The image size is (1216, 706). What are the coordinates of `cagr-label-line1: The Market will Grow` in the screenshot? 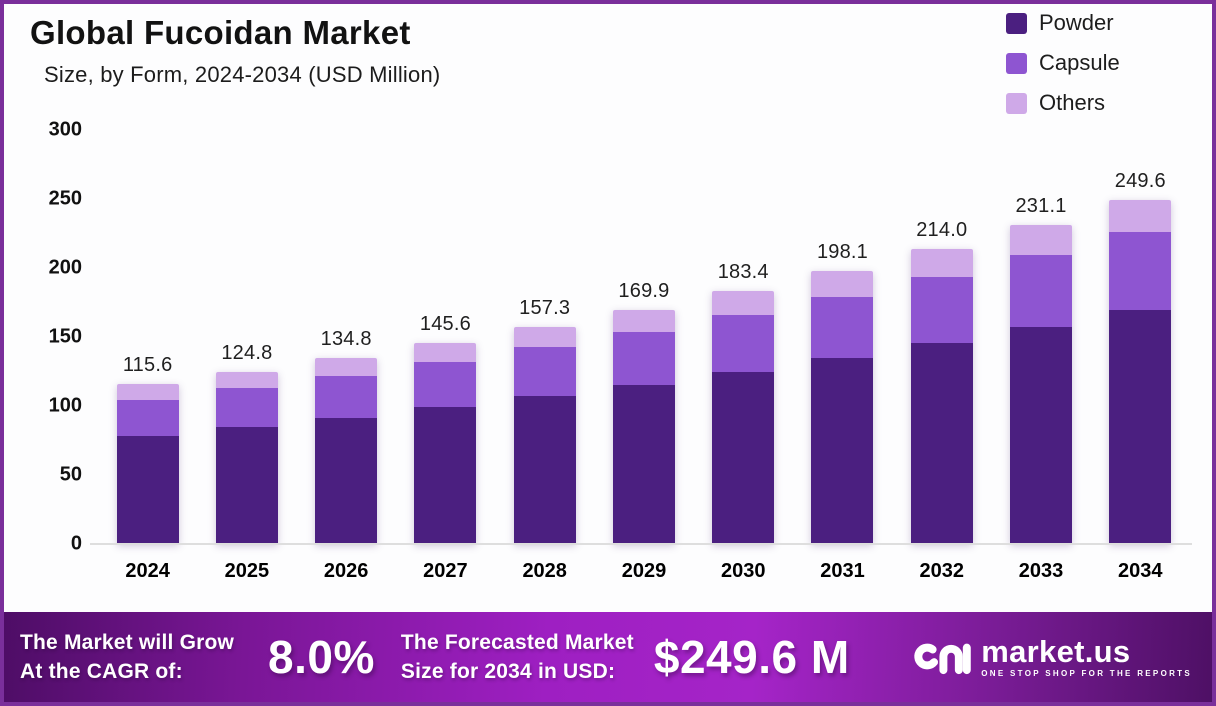 It's located at (127, 642).